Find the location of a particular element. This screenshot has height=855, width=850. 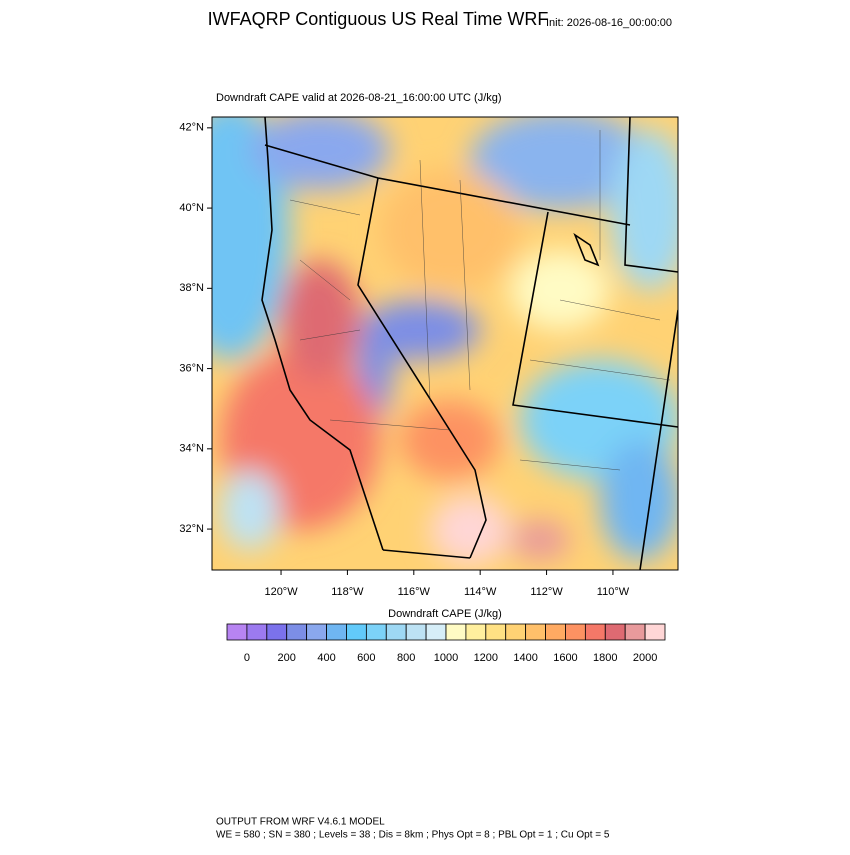

colorbar-tick-label: 1400 is located at coordinates (525, 658).